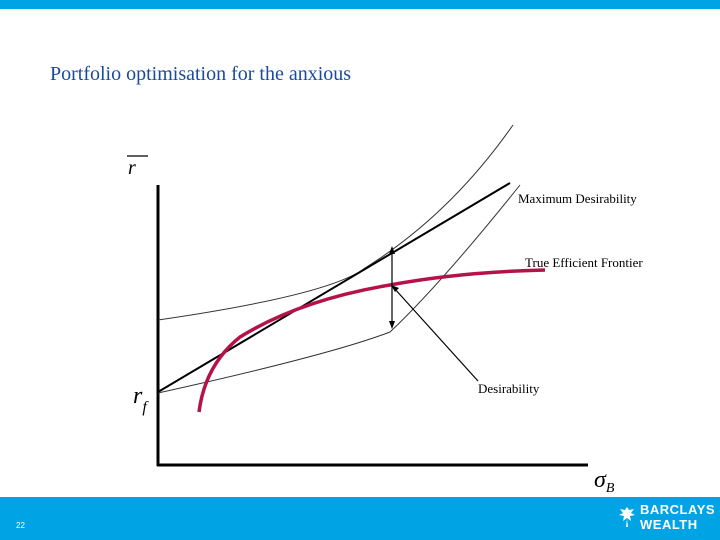 Image resolution: width=720 pixels, height=540 pixels. Describe the element at coordinates (600, 480) in the screenshot. I see `x-axis-label-main: σ` at that location.